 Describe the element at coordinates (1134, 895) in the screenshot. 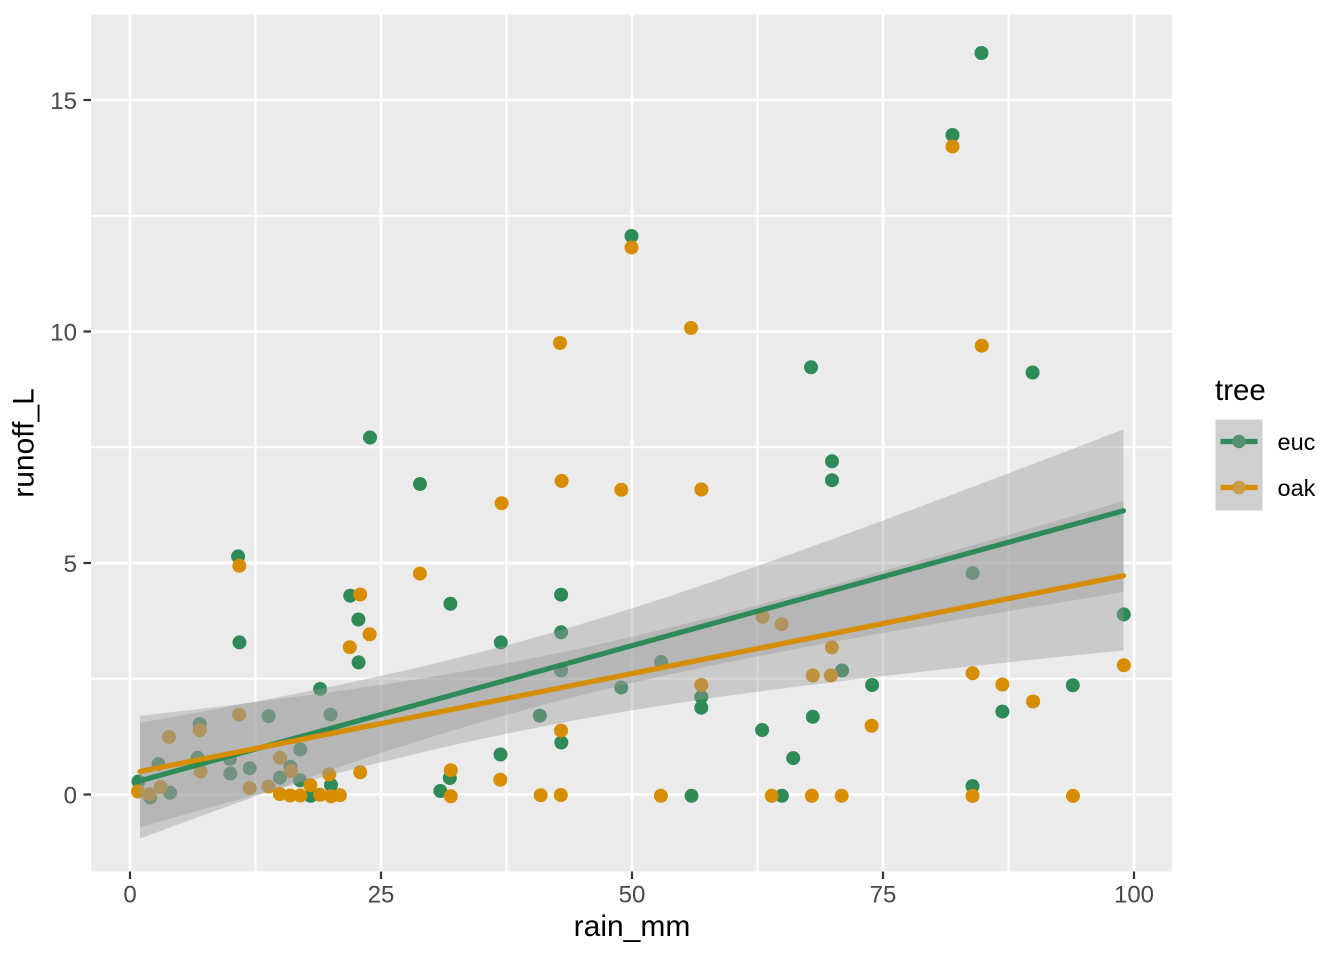

I see `svg-text: 100` at that location.